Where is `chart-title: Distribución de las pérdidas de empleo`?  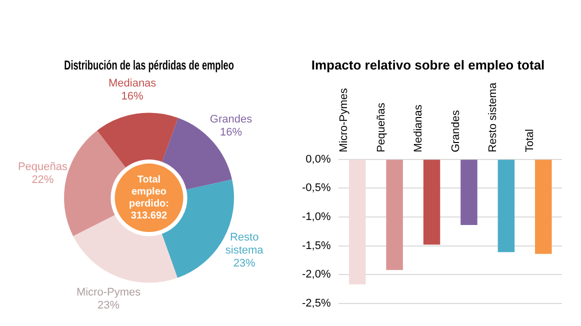
chart-title: Distribución de las pérdidas de empleo is located at coordinates (149, 65).